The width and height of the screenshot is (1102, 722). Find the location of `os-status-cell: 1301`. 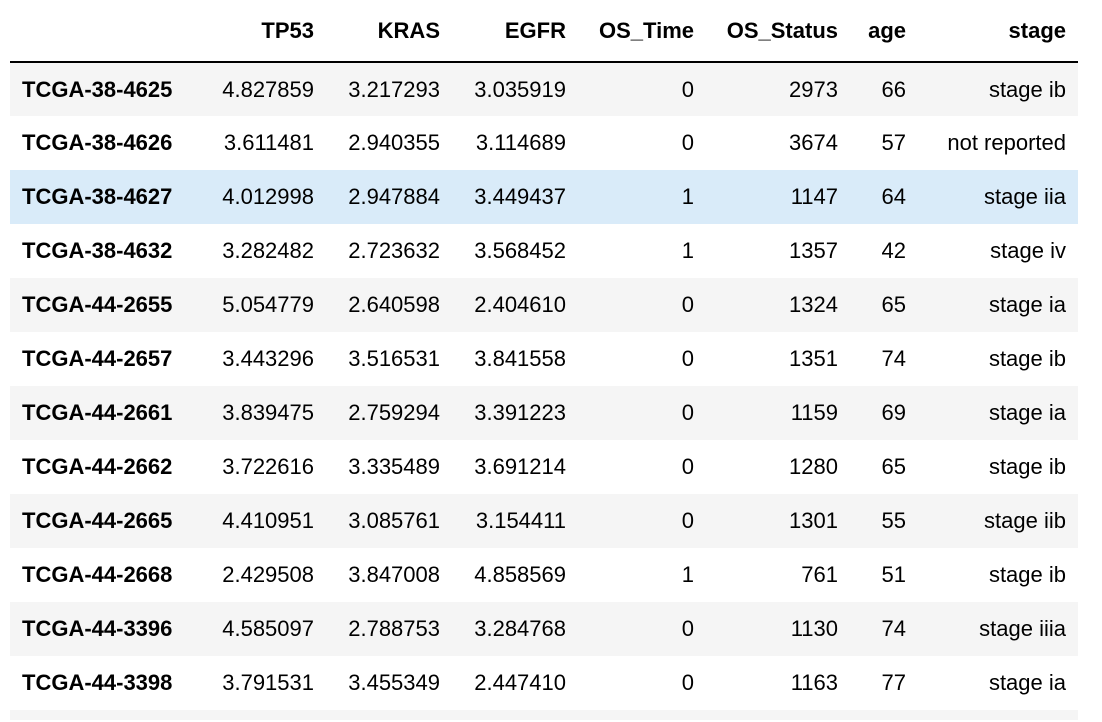

os-status-cell: 1301 is located at coordinates (813, 520).